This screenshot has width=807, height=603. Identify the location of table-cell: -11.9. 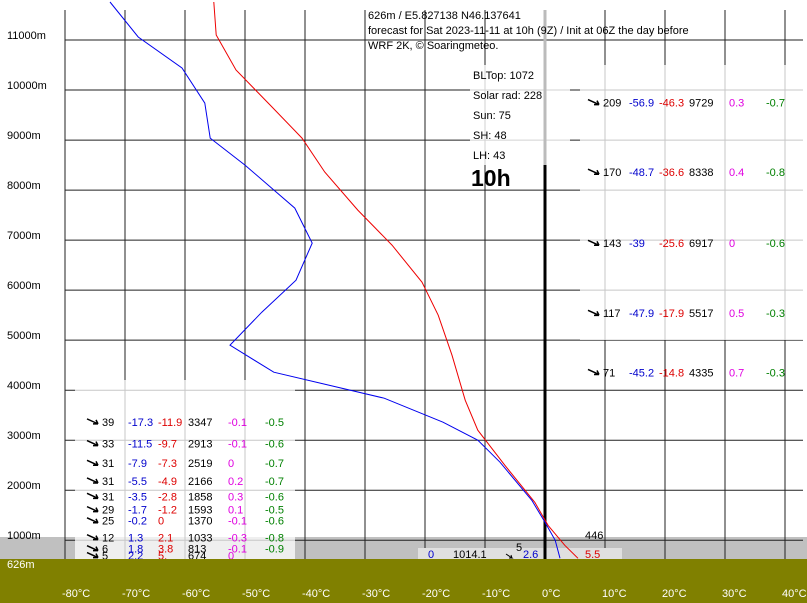
(170, 423).